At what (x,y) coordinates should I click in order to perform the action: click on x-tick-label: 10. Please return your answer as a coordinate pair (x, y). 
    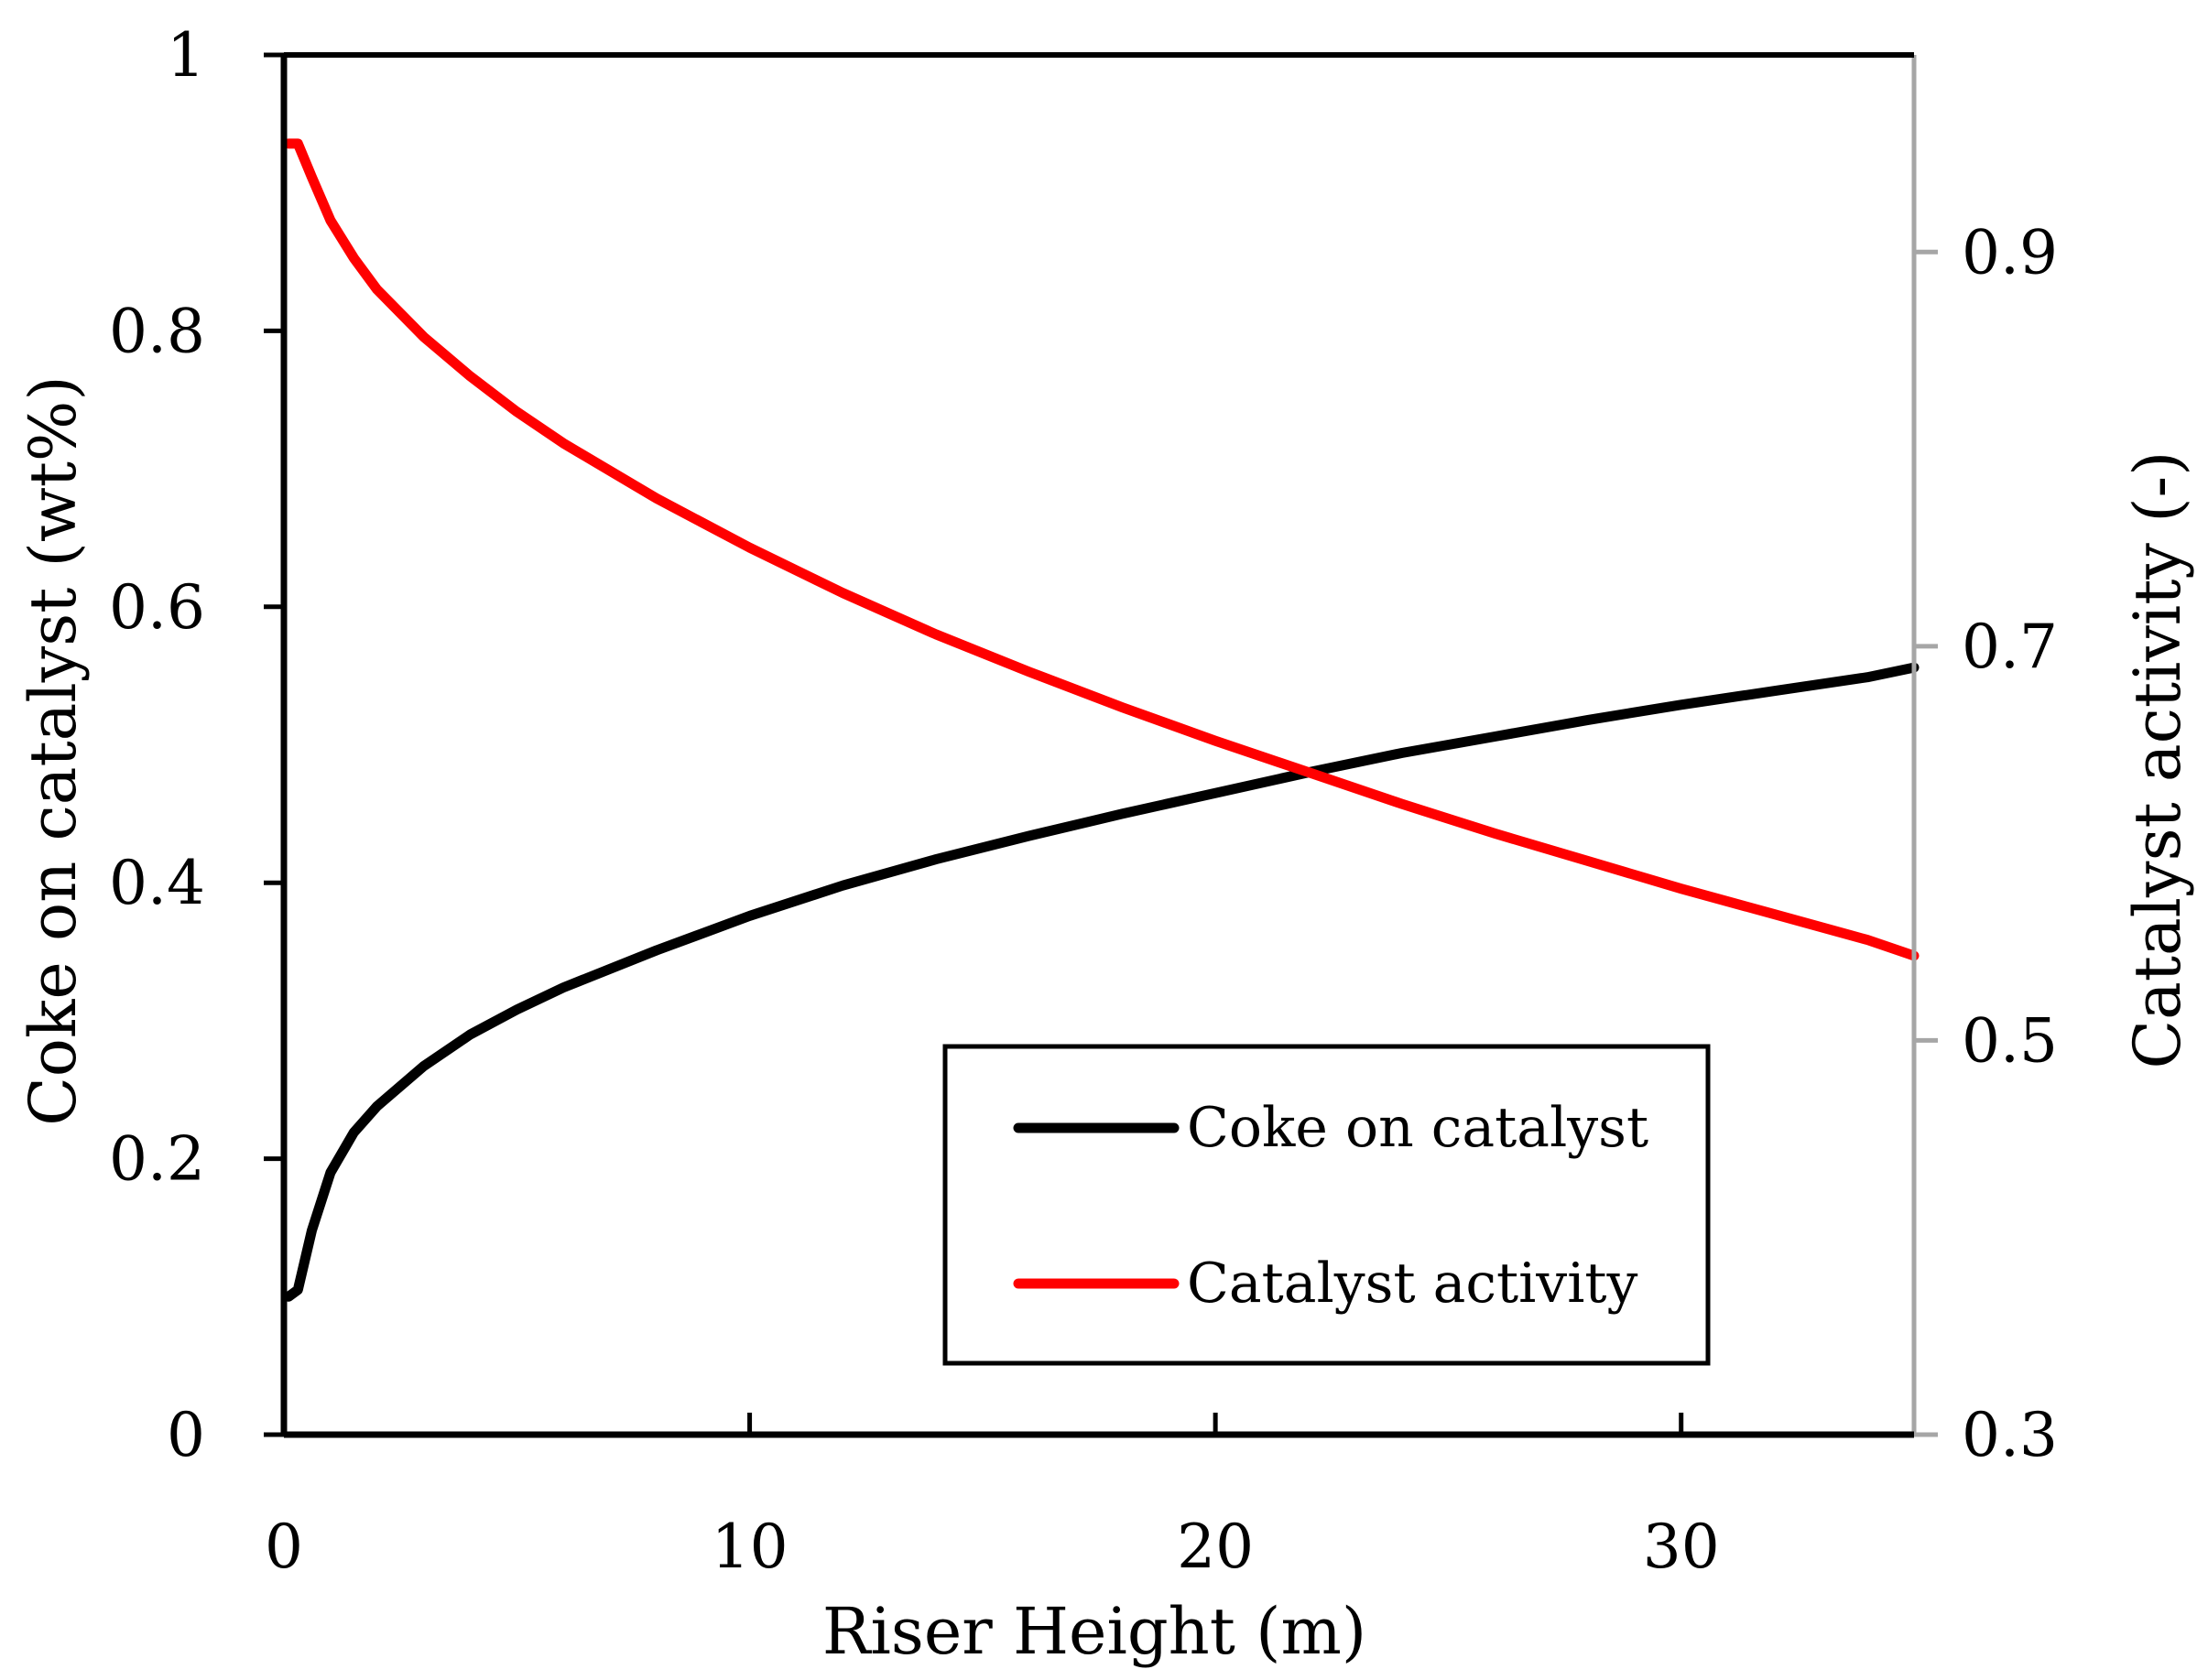
    Looking at the image, I should click on (751, 1547).